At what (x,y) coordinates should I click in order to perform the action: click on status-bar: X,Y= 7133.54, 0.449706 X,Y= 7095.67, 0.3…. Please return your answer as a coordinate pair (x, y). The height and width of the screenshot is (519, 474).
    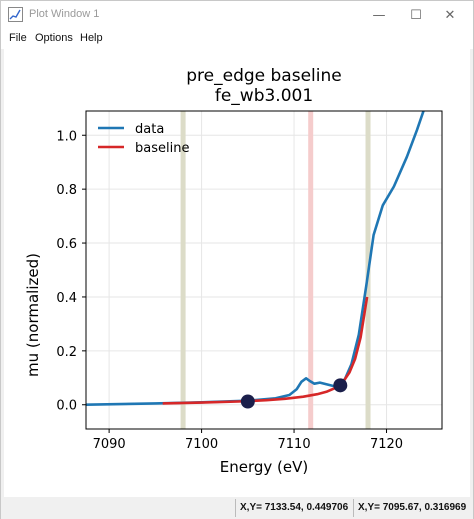
    Looking at the image, I should click on (237, 508).